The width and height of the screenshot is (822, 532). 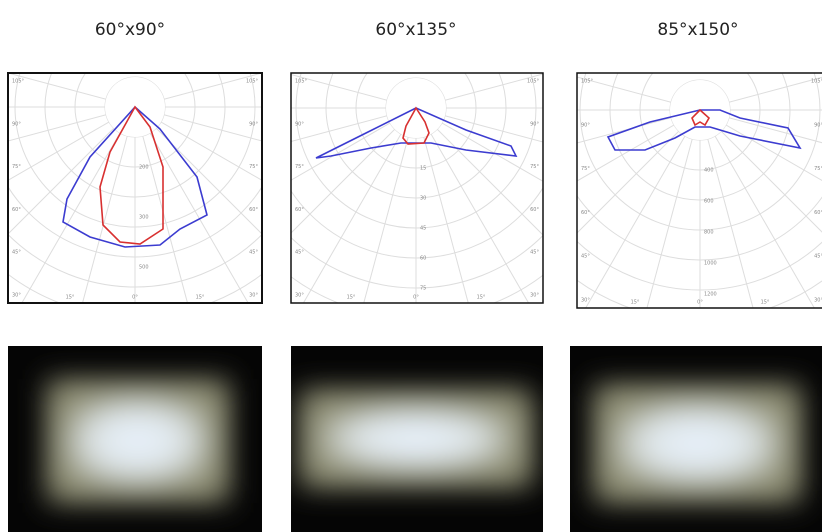 I want to click on curve-blue, so click(x=704, y=130).